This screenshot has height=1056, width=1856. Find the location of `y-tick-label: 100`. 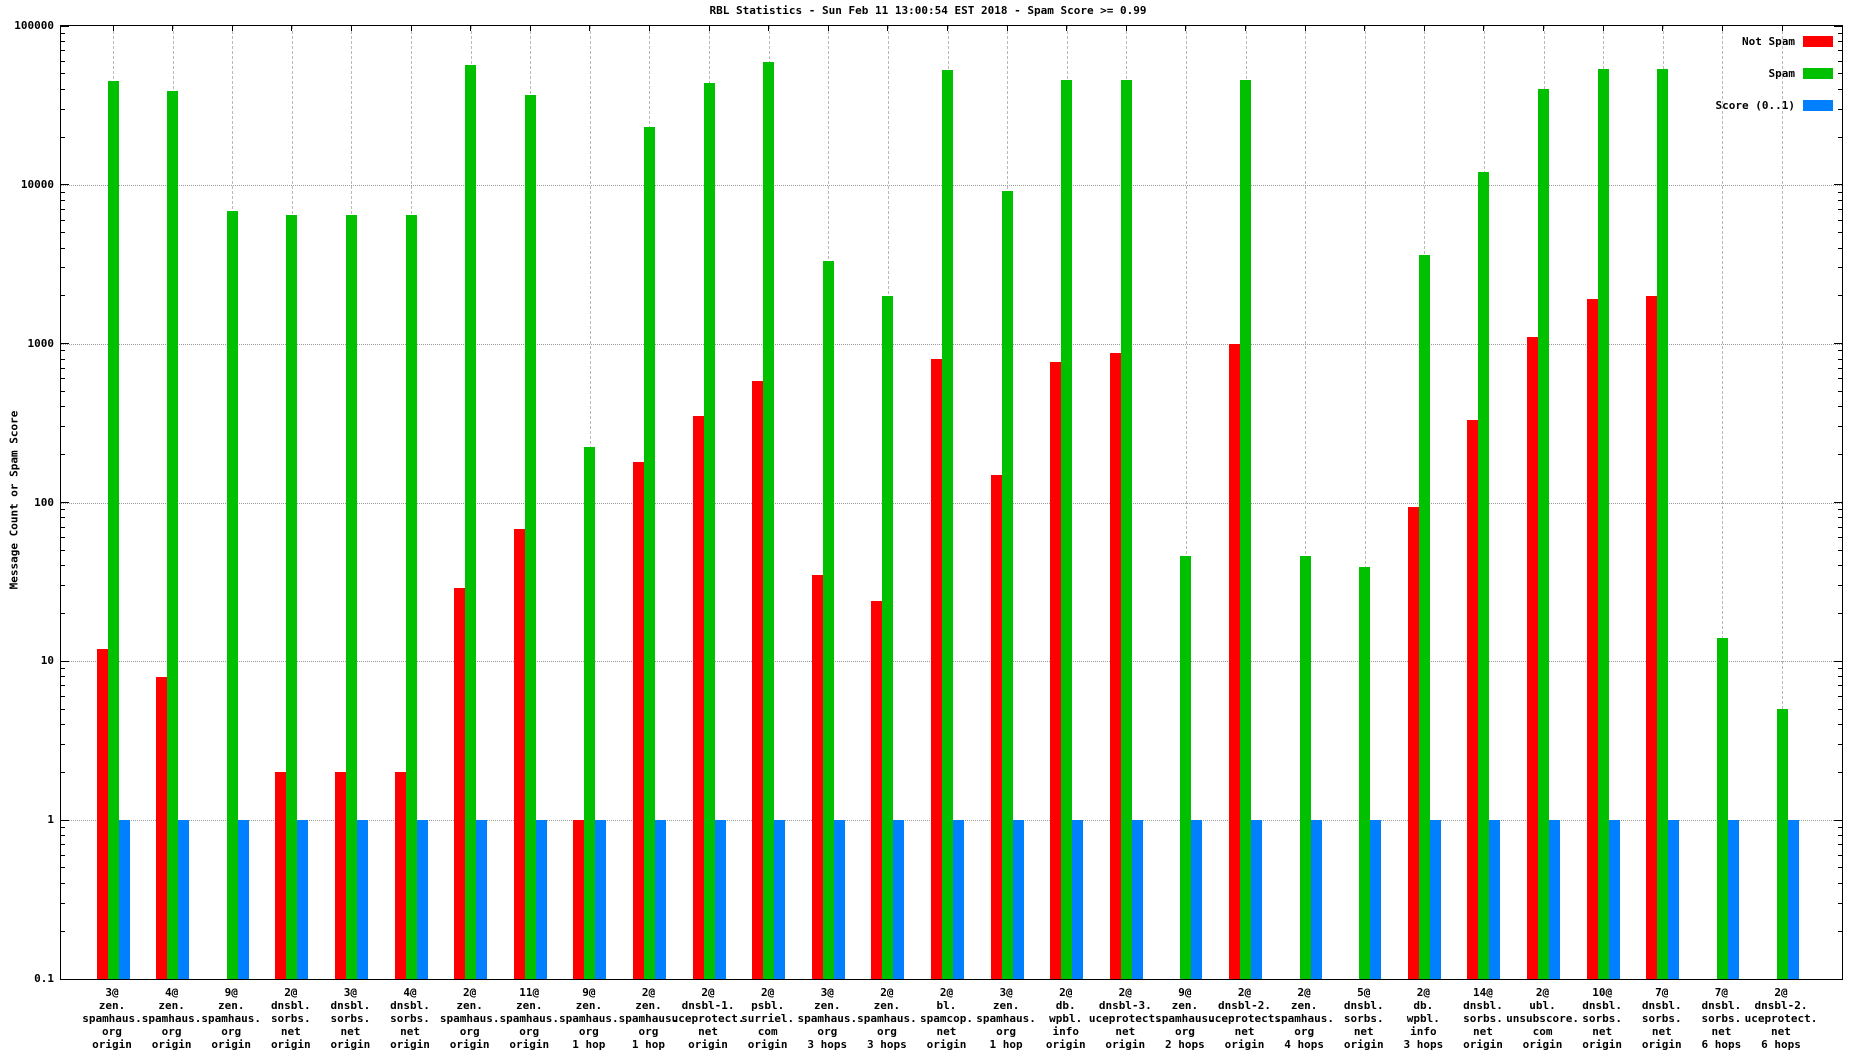

y-tick-label: 100 is located at coordinates (44, 502).